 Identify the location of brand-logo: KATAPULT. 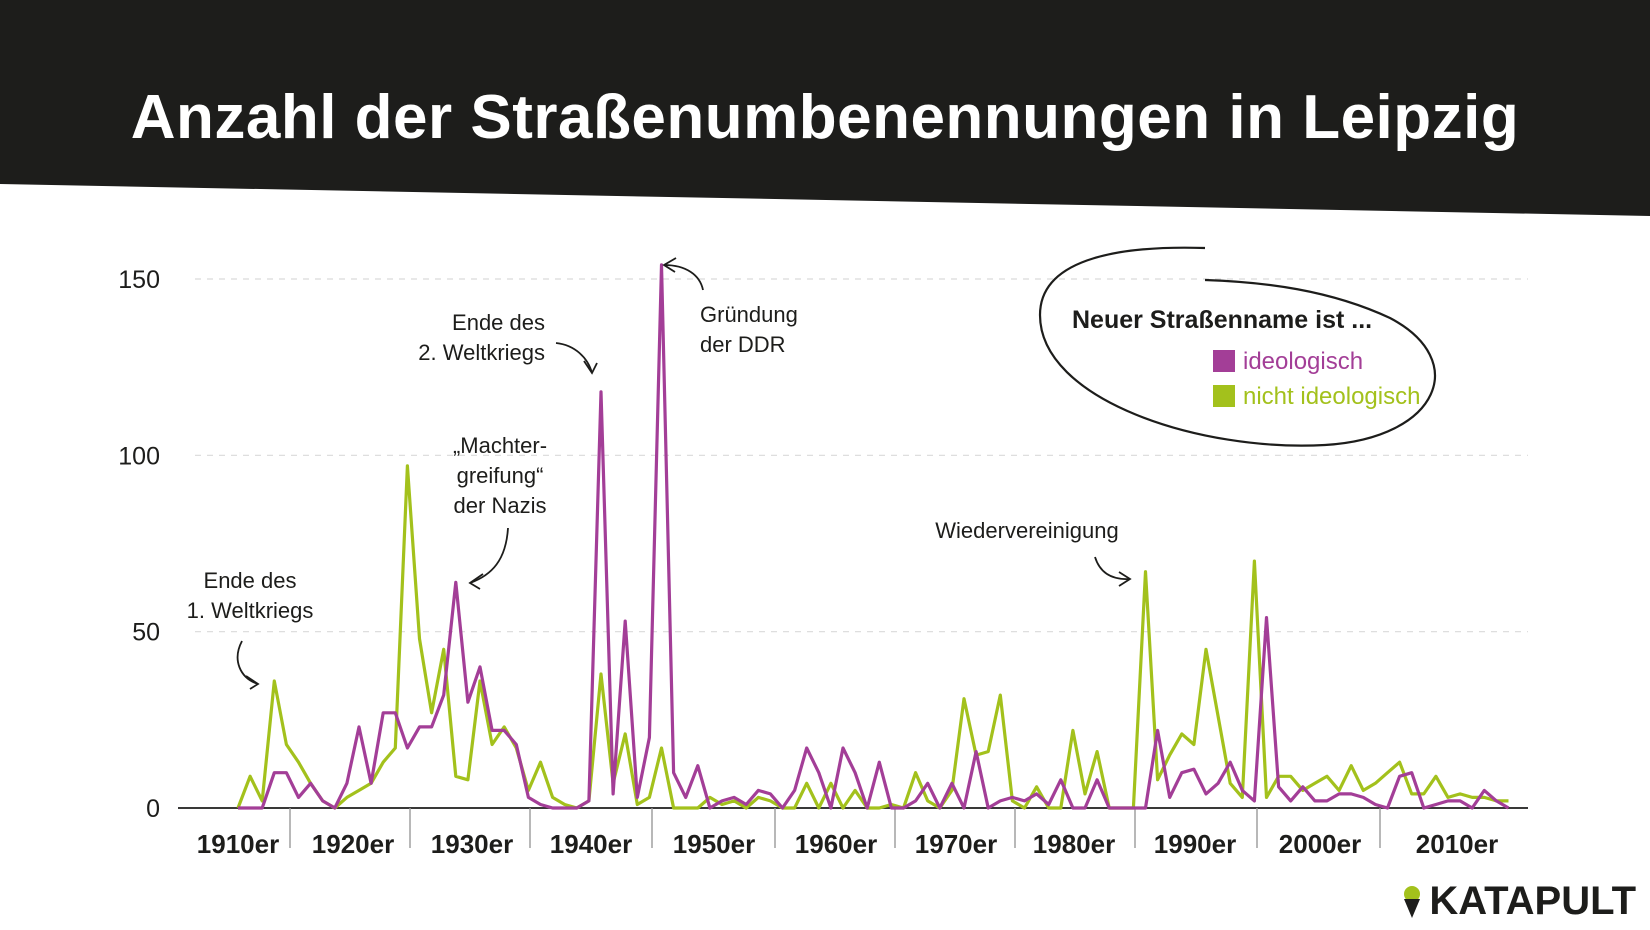
(1518, 901).